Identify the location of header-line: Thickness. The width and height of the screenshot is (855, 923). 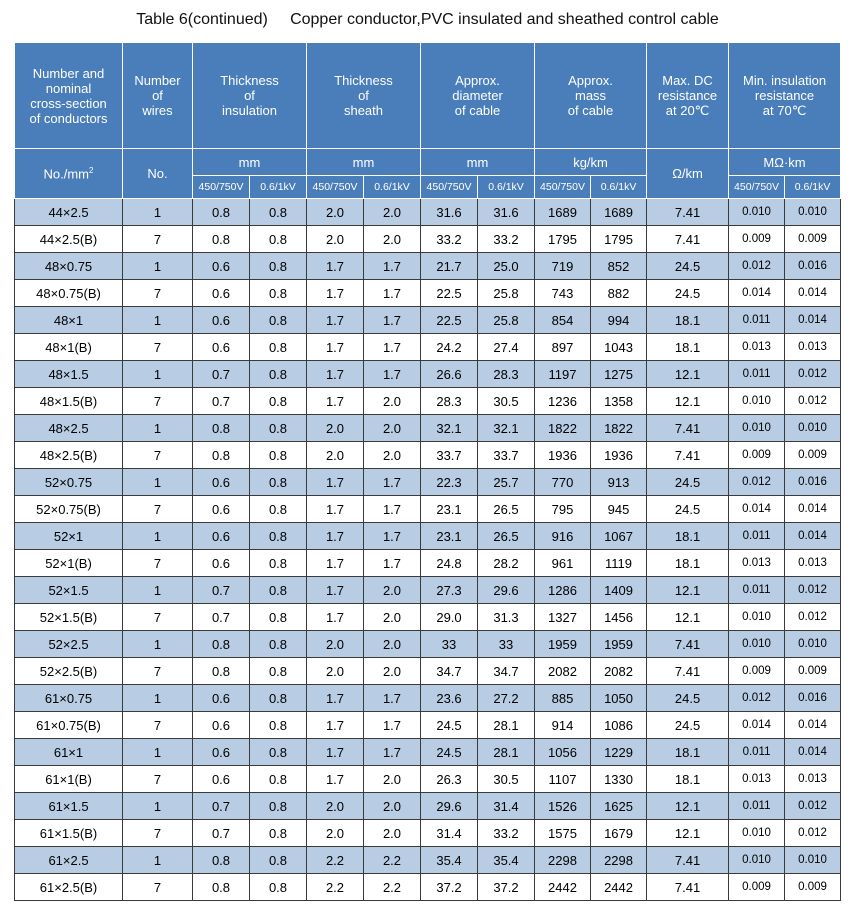
(249, 80).